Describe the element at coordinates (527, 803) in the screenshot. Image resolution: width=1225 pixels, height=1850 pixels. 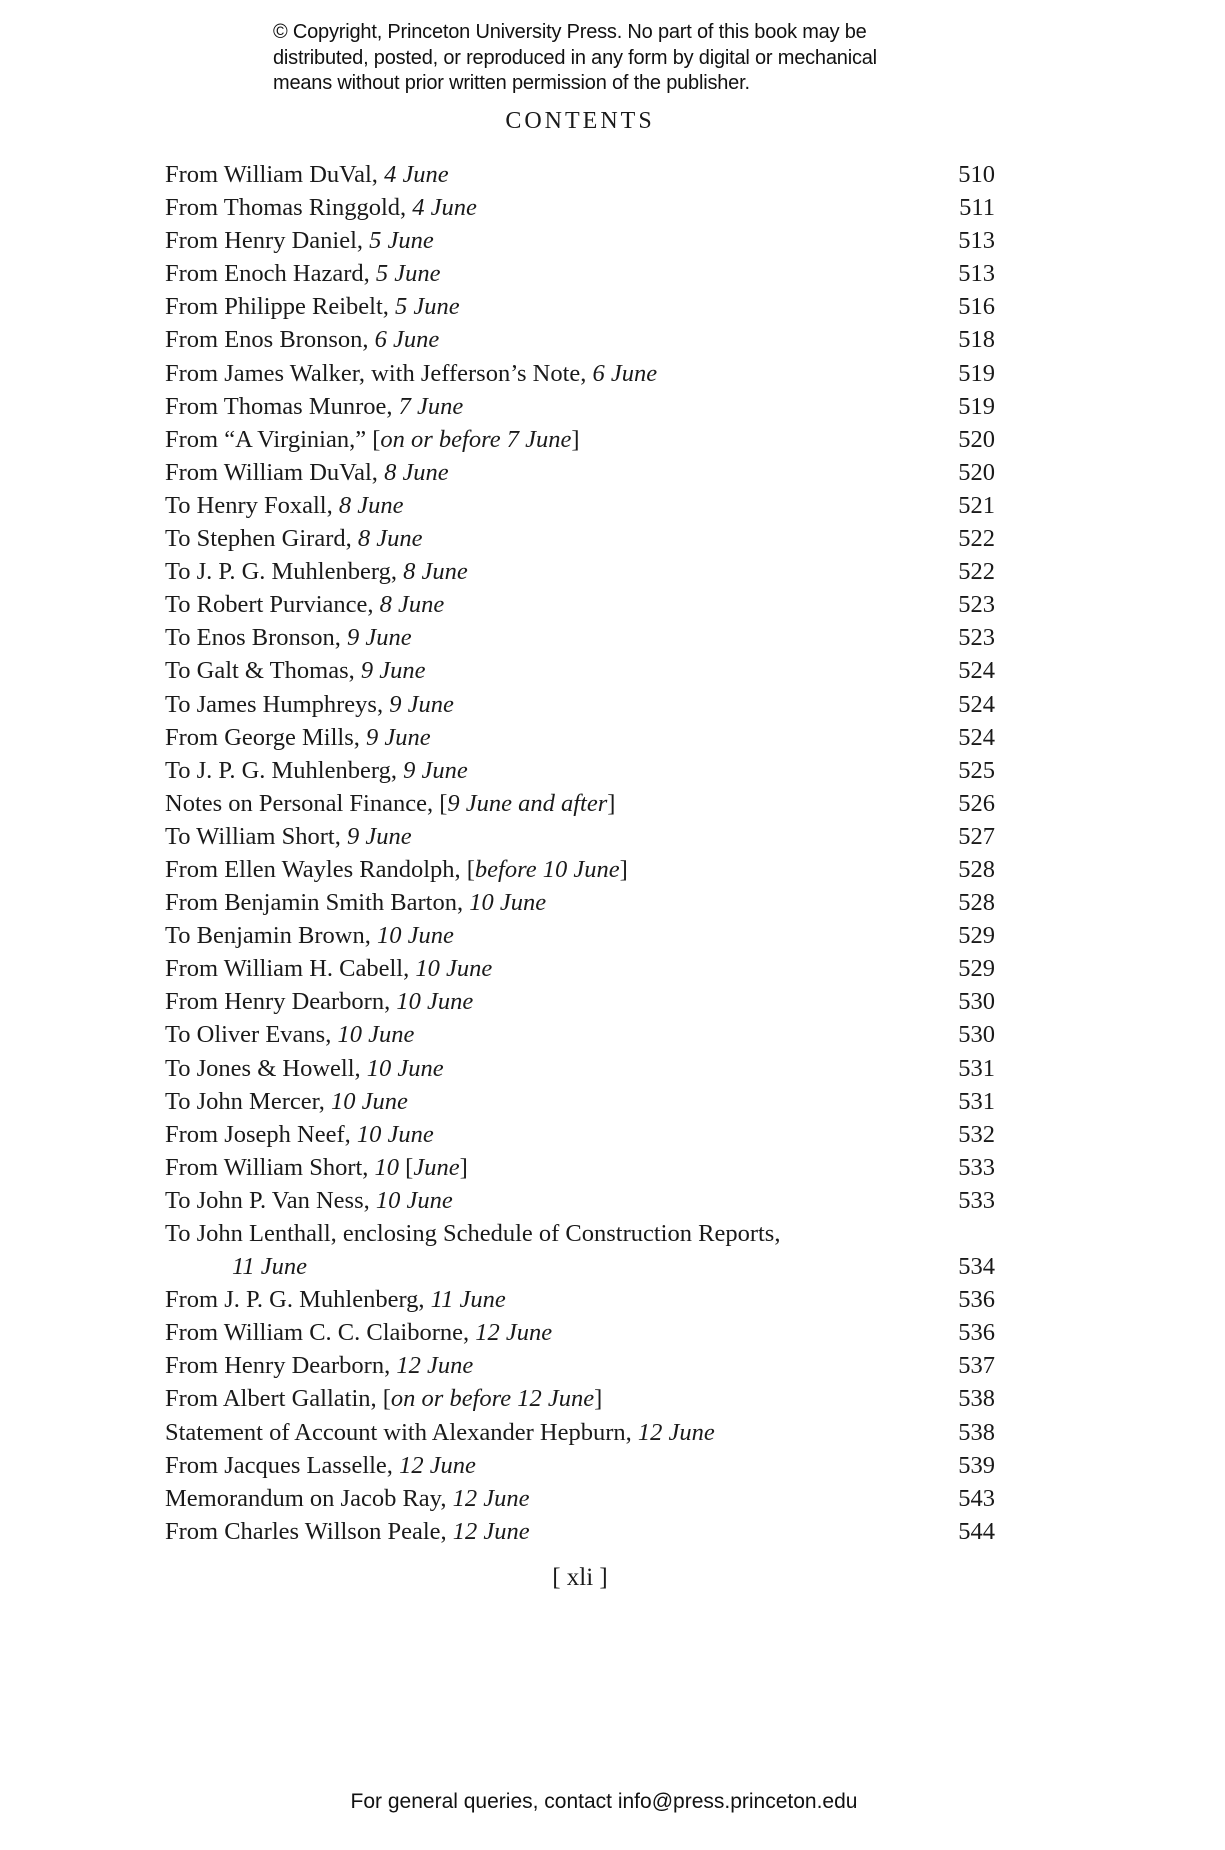
I see `entry-date: 9 June and after` at that location.